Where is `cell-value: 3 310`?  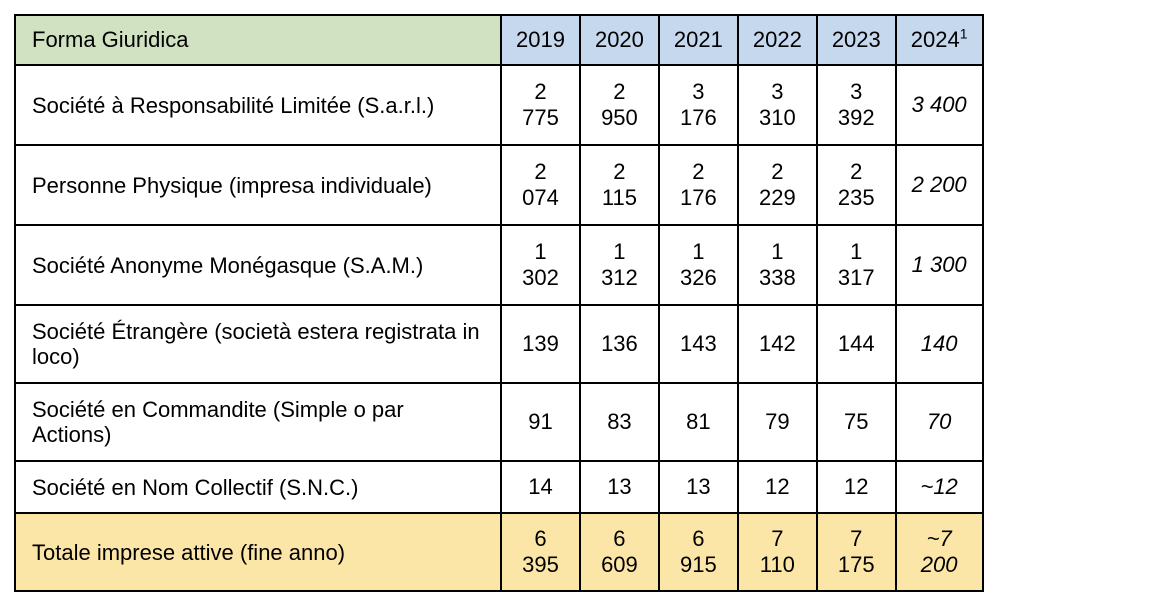
cell-value: 3 310 is located at coordinates (777, 105).